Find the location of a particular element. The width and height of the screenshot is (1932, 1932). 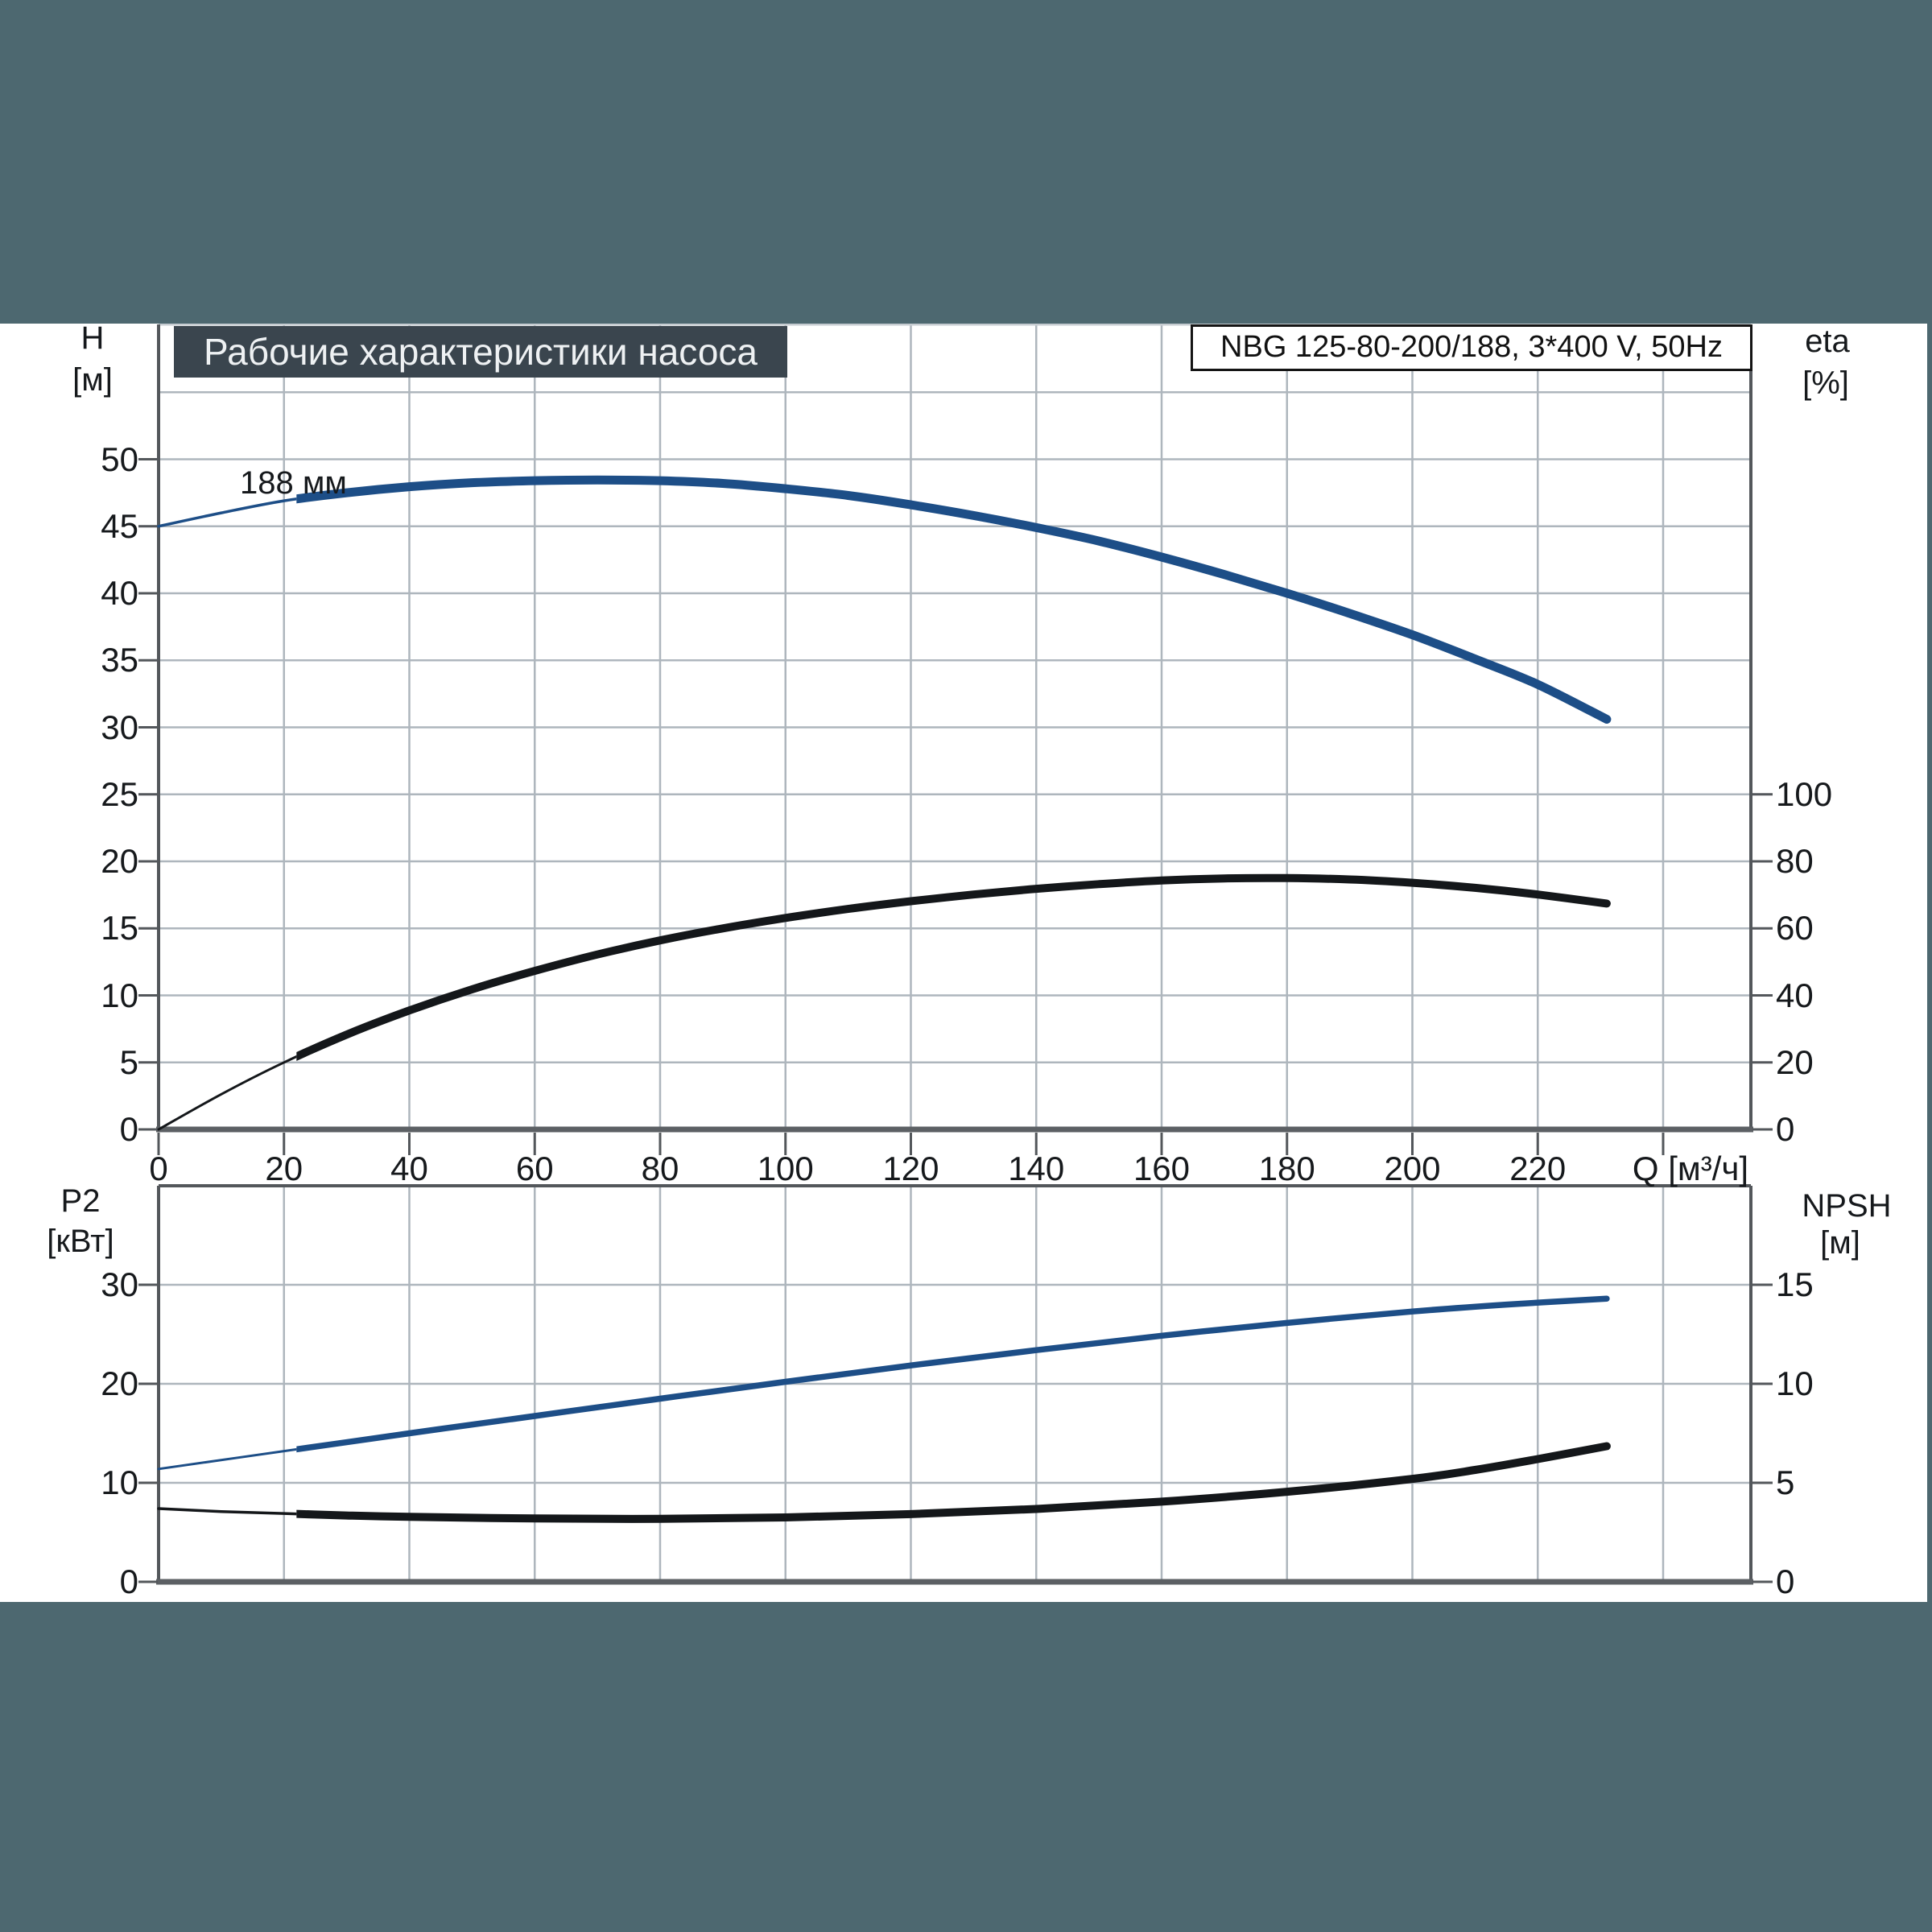

h-tick-label: 45 is located at coordinates (119, 525).